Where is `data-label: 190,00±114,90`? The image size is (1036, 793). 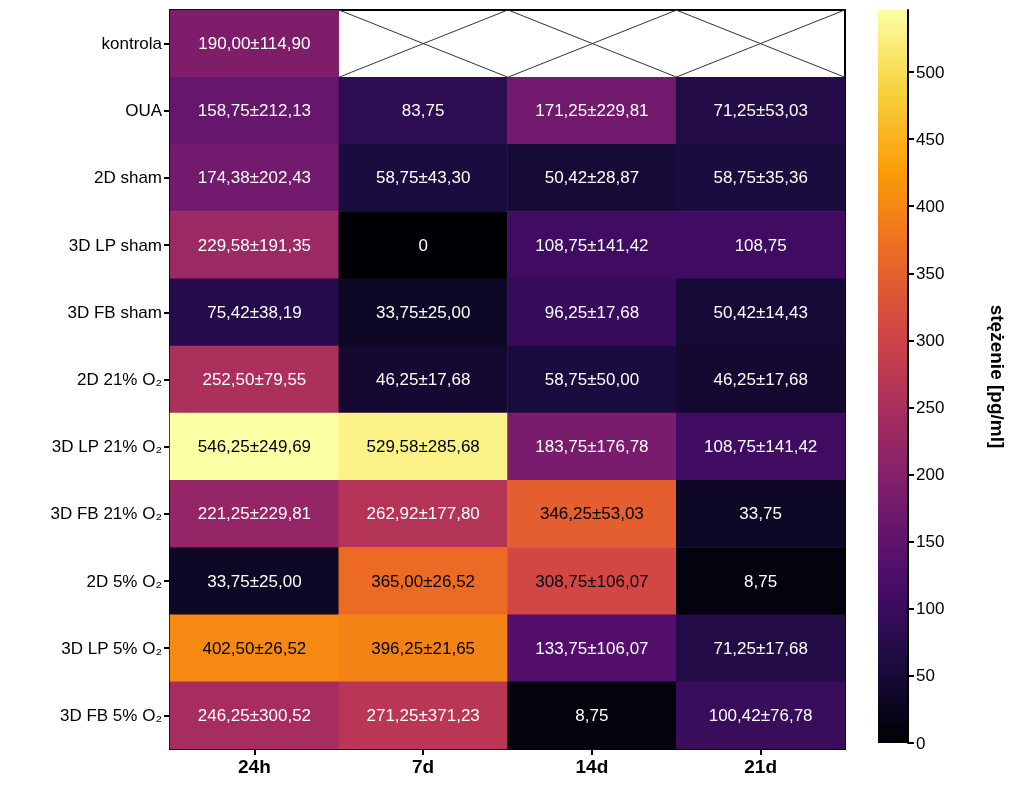
data-label: 190,00±114,90 is located at coordinates (254, 44).